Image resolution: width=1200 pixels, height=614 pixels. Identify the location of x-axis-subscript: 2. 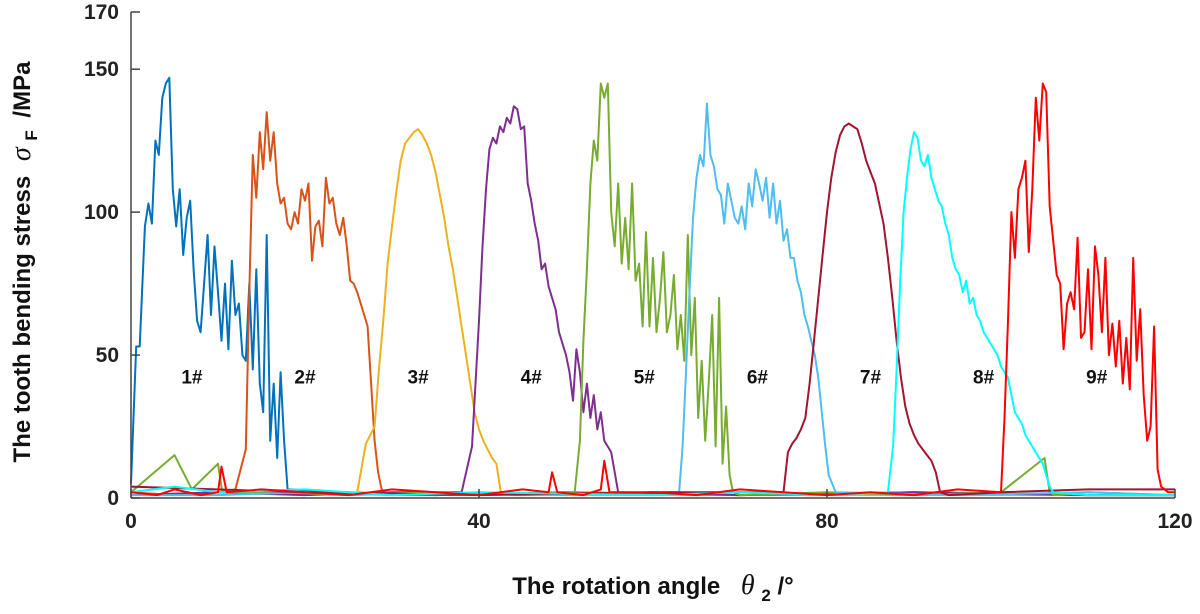
(765, 595).